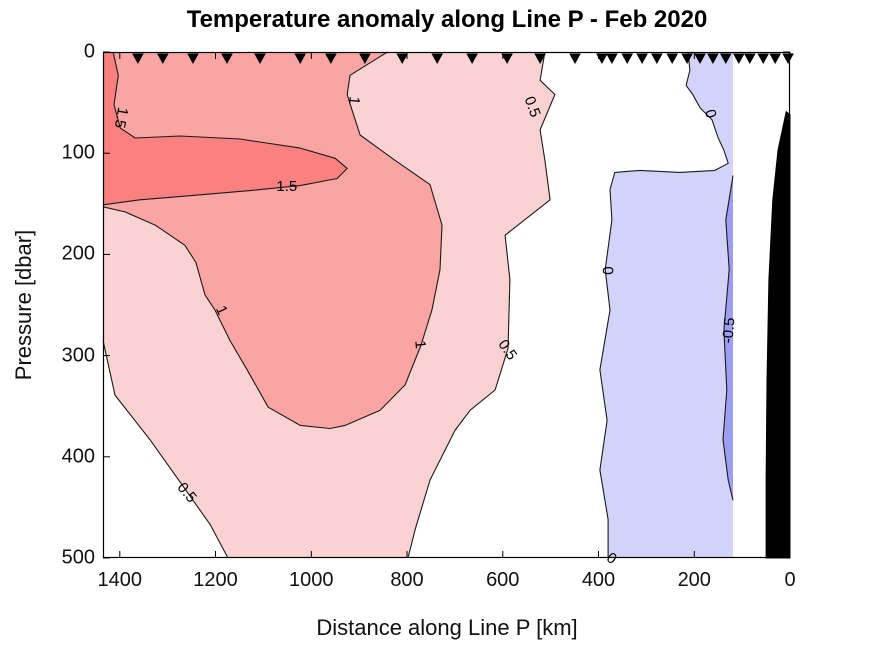  What do you see at coordinates (503, 580) in the screenshot?
I see `x-tick-label: 600` at bounding box center [503, 580].